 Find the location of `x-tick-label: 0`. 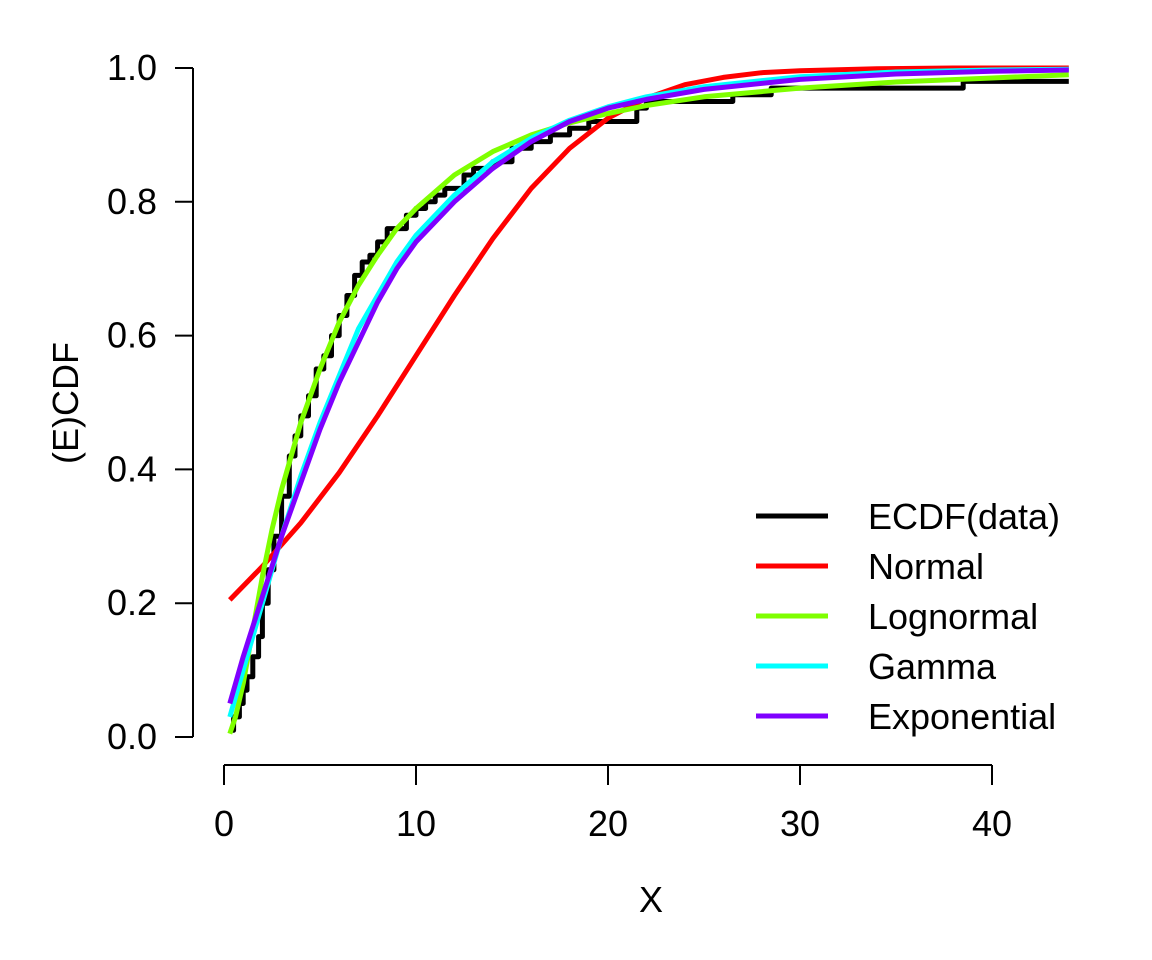

x-tick-label: 0 is located at coordinates (224, 823).